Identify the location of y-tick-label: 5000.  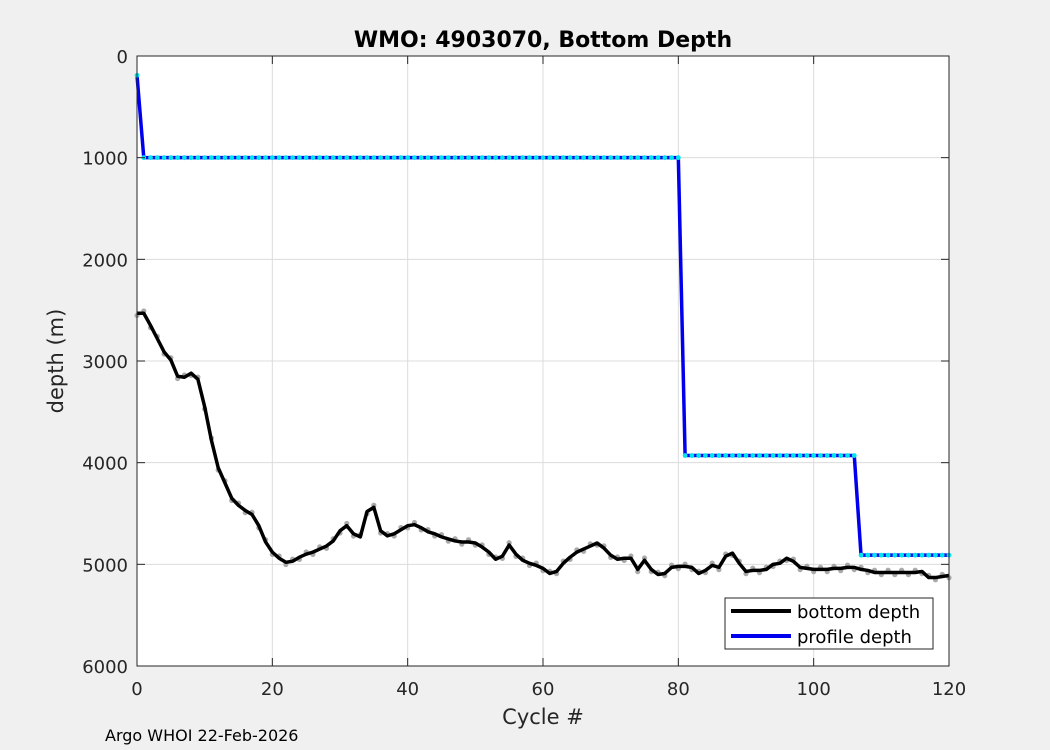
(105, 565).